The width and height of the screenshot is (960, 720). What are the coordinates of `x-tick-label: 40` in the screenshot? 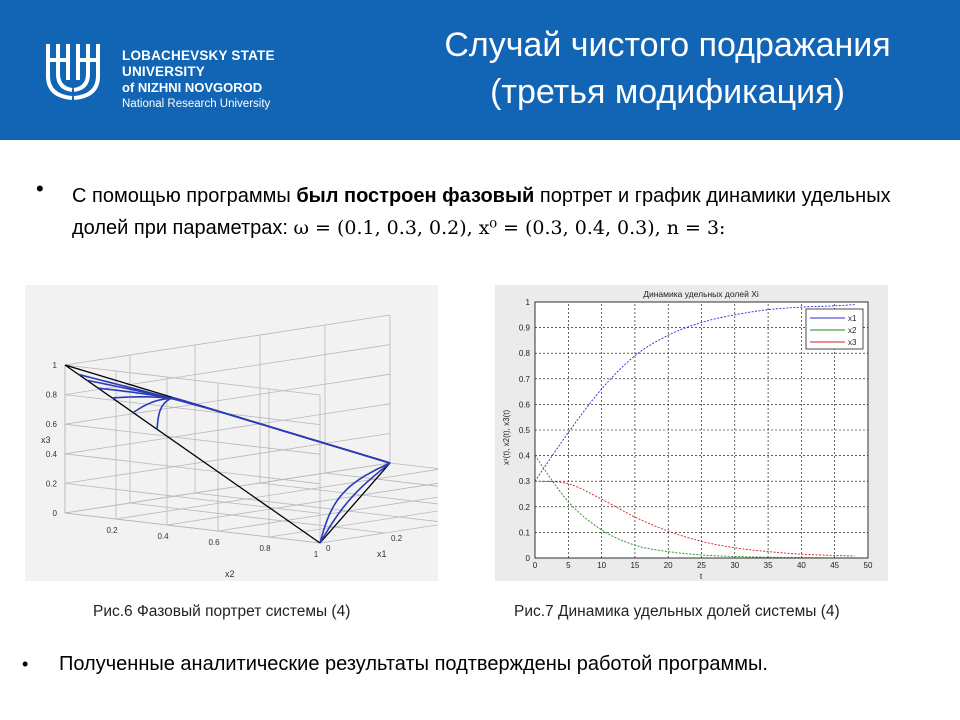 It's located at (801, 565).